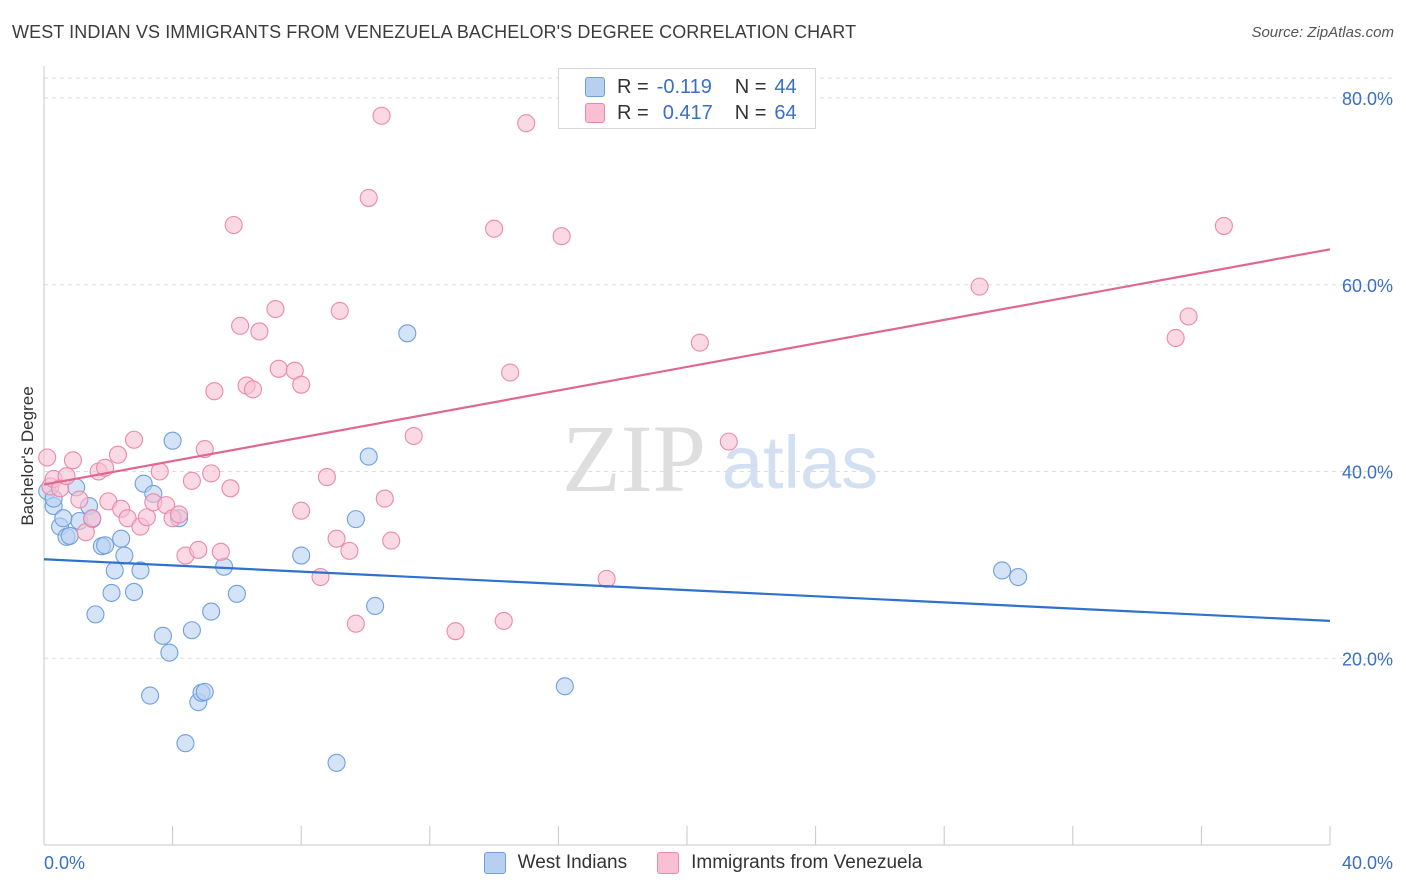 The width and height of the screenshot is (1406, 892). I want to click on legend-row-west-indians: R = -0.119 N = 44, so click(691, 87).